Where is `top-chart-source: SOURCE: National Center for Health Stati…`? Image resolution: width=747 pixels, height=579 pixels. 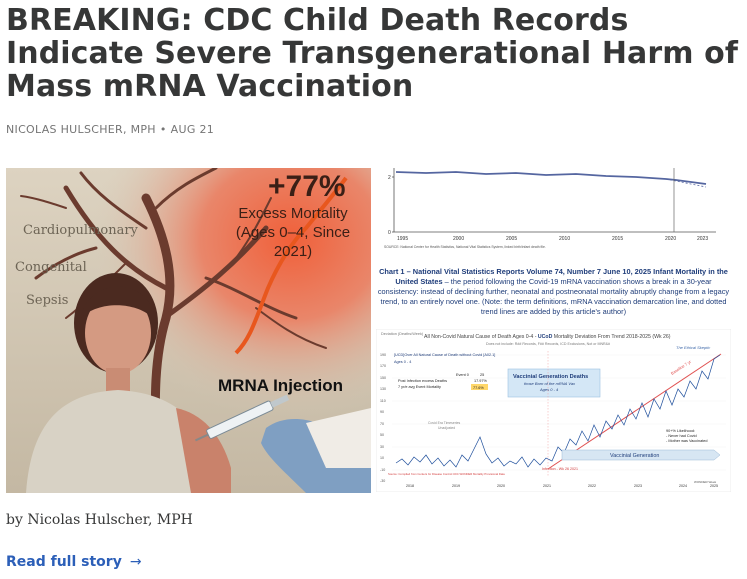
top-chart-source: SOURCE: National Center for Health Stati… is located at coordinates (465, 247).